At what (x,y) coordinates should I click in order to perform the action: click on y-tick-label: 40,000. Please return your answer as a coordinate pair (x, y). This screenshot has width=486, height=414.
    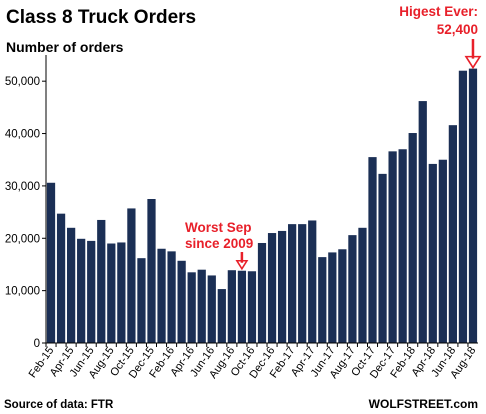
    Looking at the image, I should click on (22, 135).